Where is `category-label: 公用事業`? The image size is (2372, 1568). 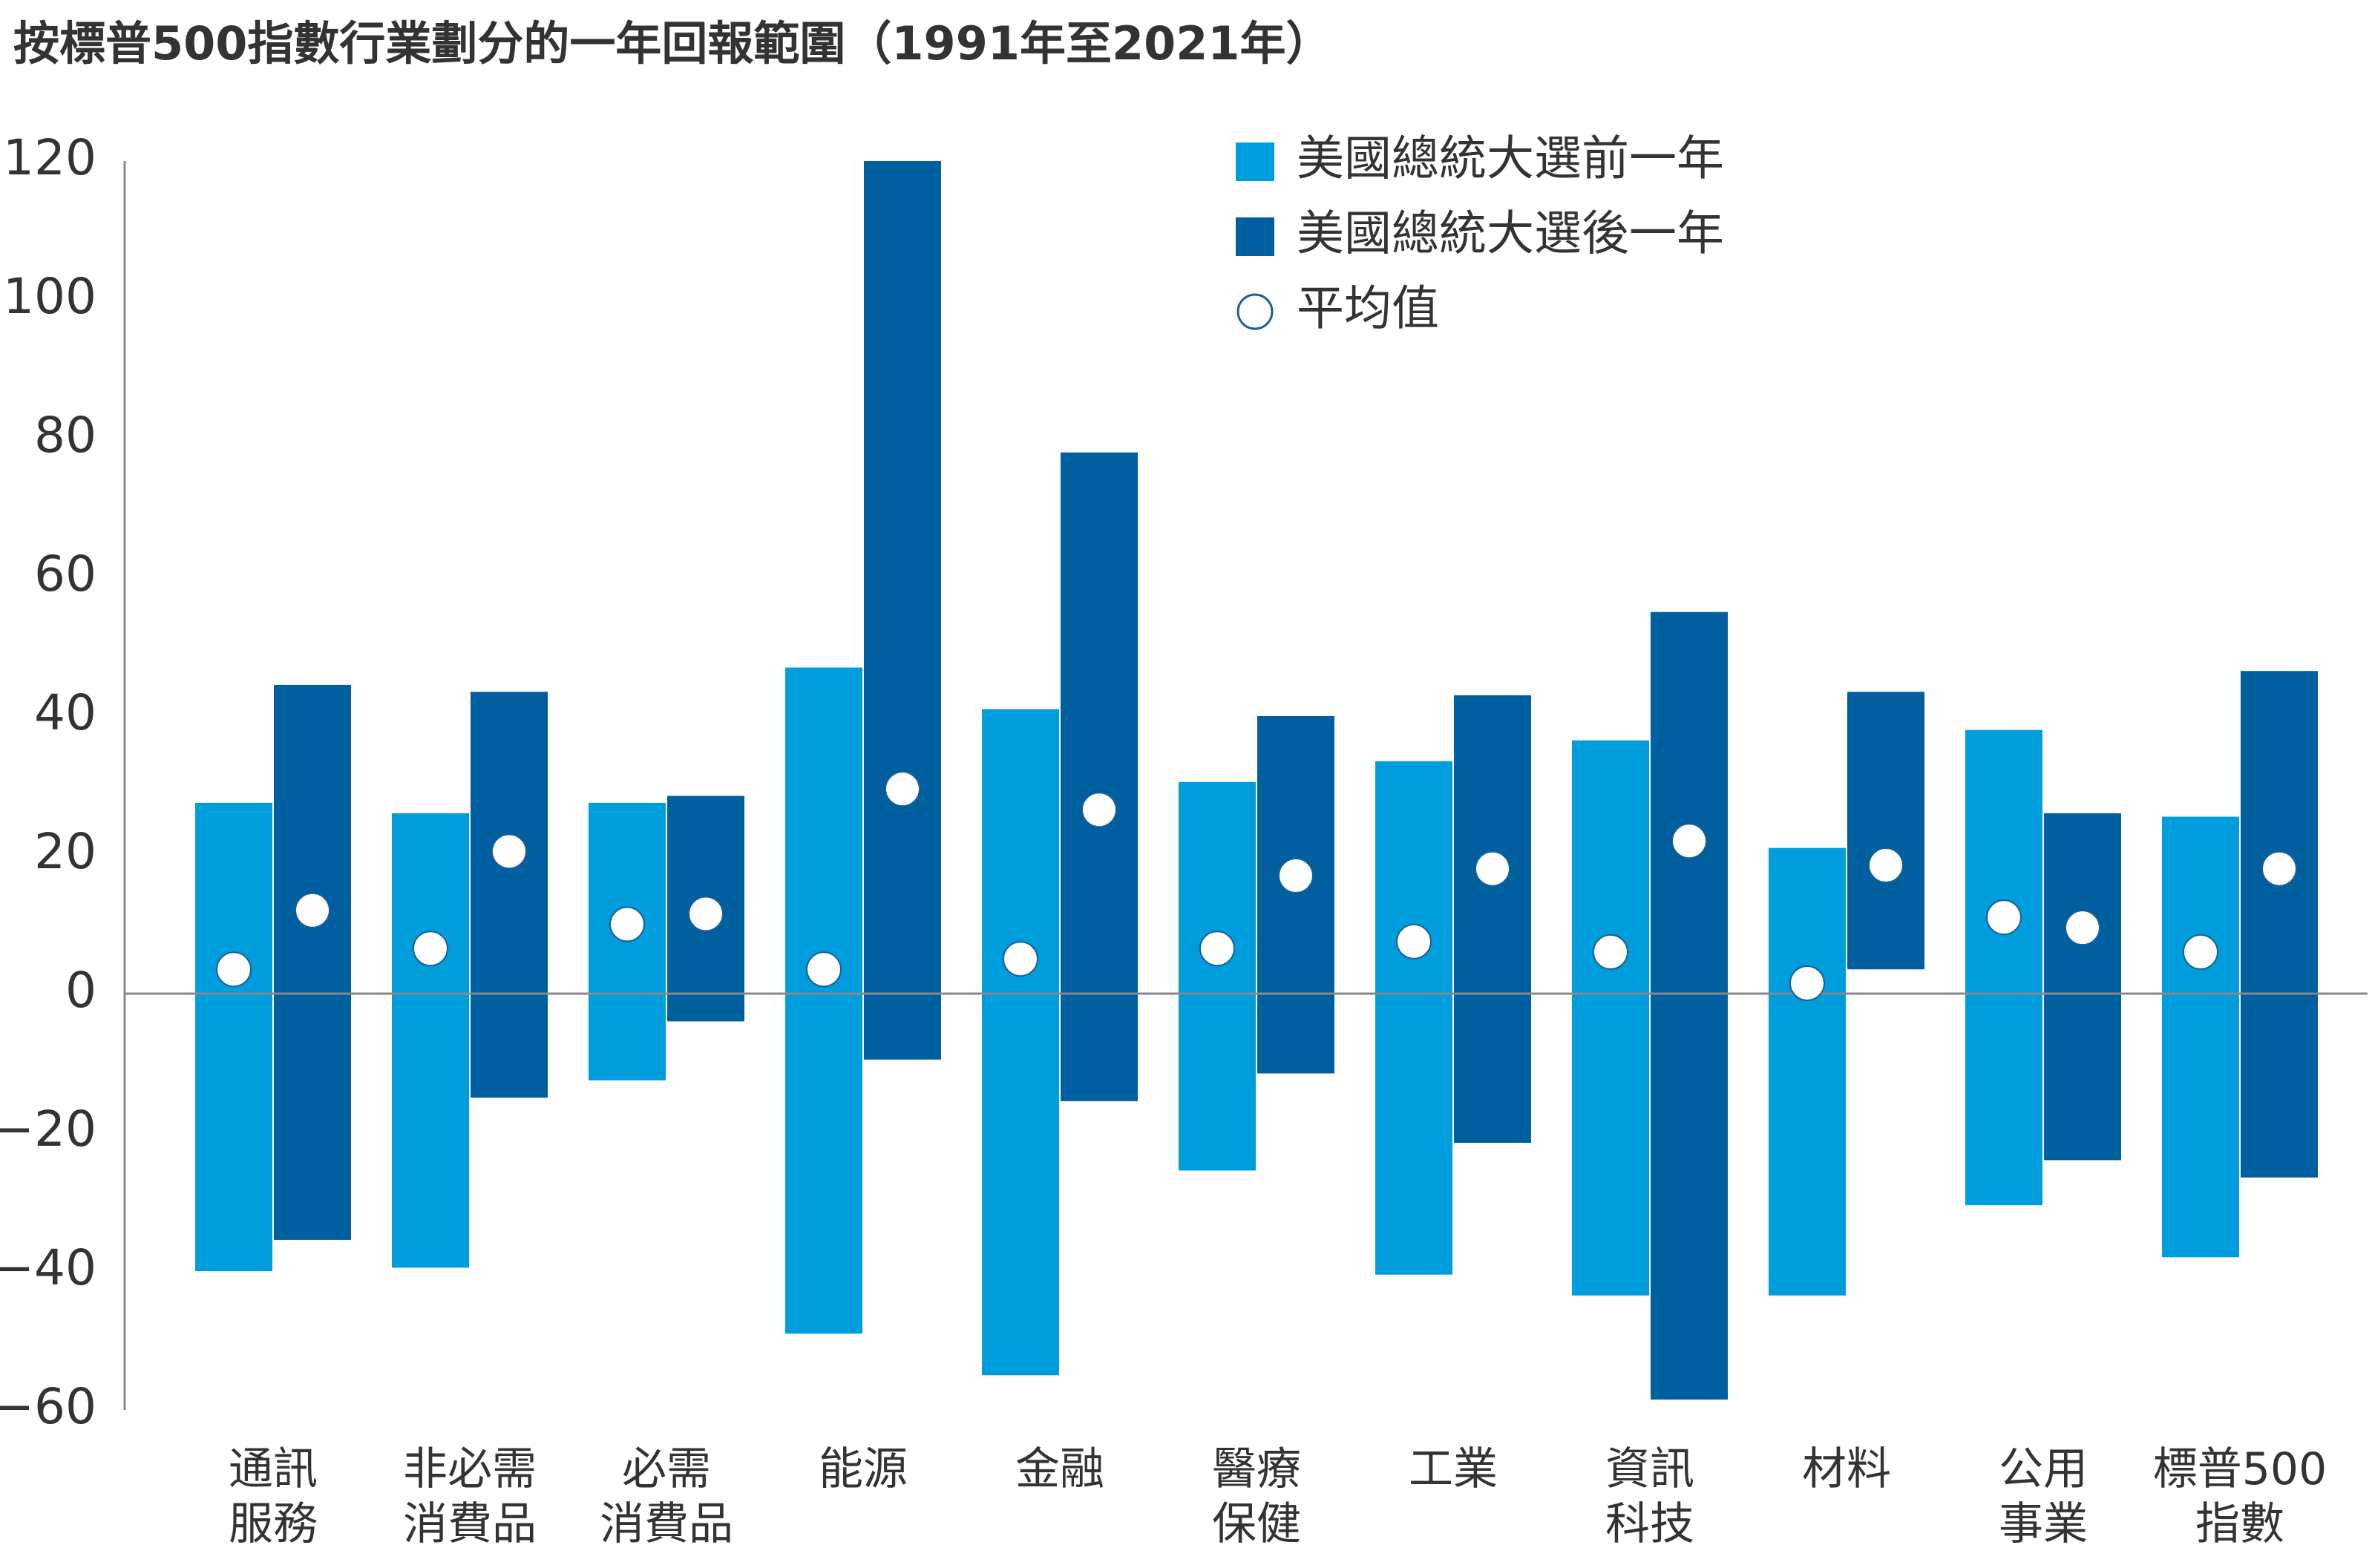 category-label: 公用事業 is located at coordinates (2043, 1496).